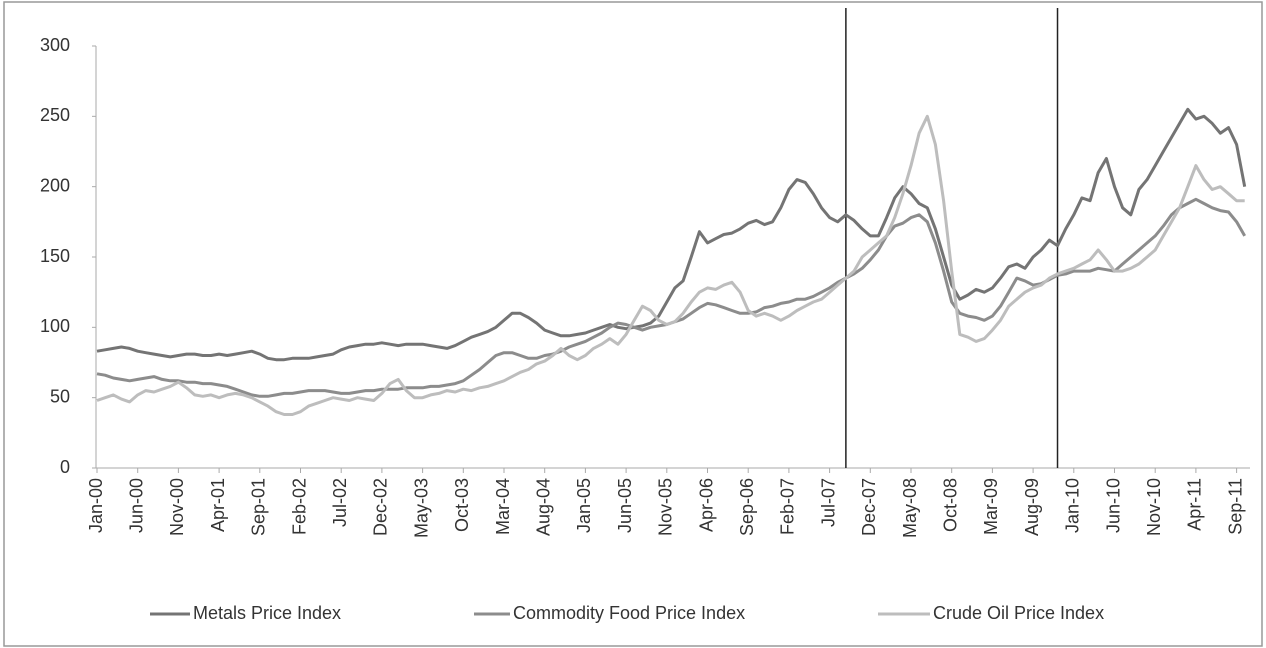  Describe the element at coordinates (1154, 507) in the screenshot. I see `x-tick-label: Nov-10` at that location.